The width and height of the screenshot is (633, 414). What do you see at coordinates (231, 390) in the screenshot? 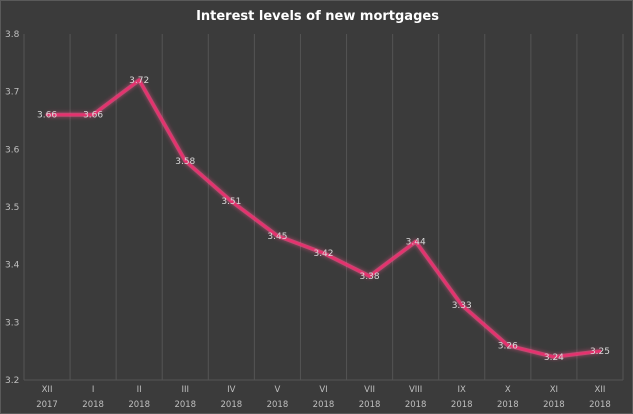
I see `x-tick-month-label: IV` at bounding box center [231, 390].